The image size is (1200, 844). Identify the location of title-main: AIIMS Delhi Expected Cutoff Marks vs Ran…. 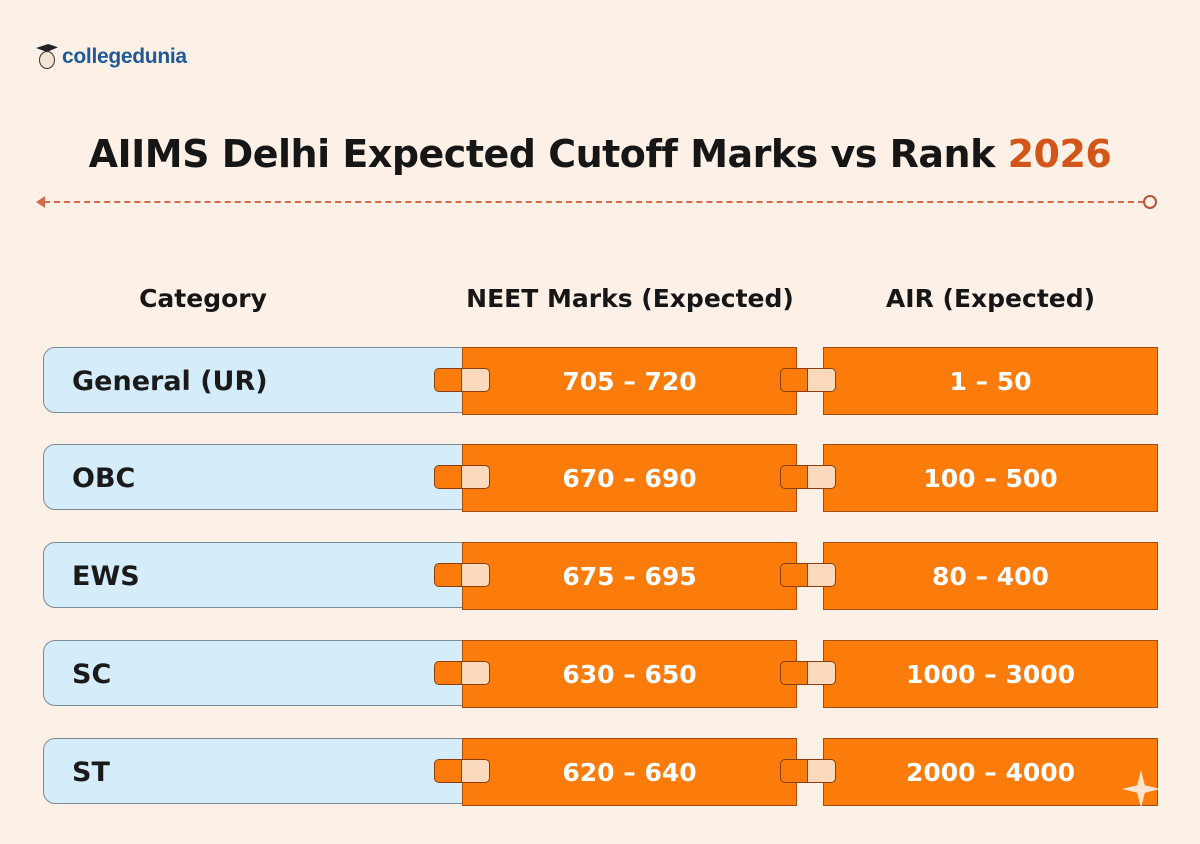
(542, 154).